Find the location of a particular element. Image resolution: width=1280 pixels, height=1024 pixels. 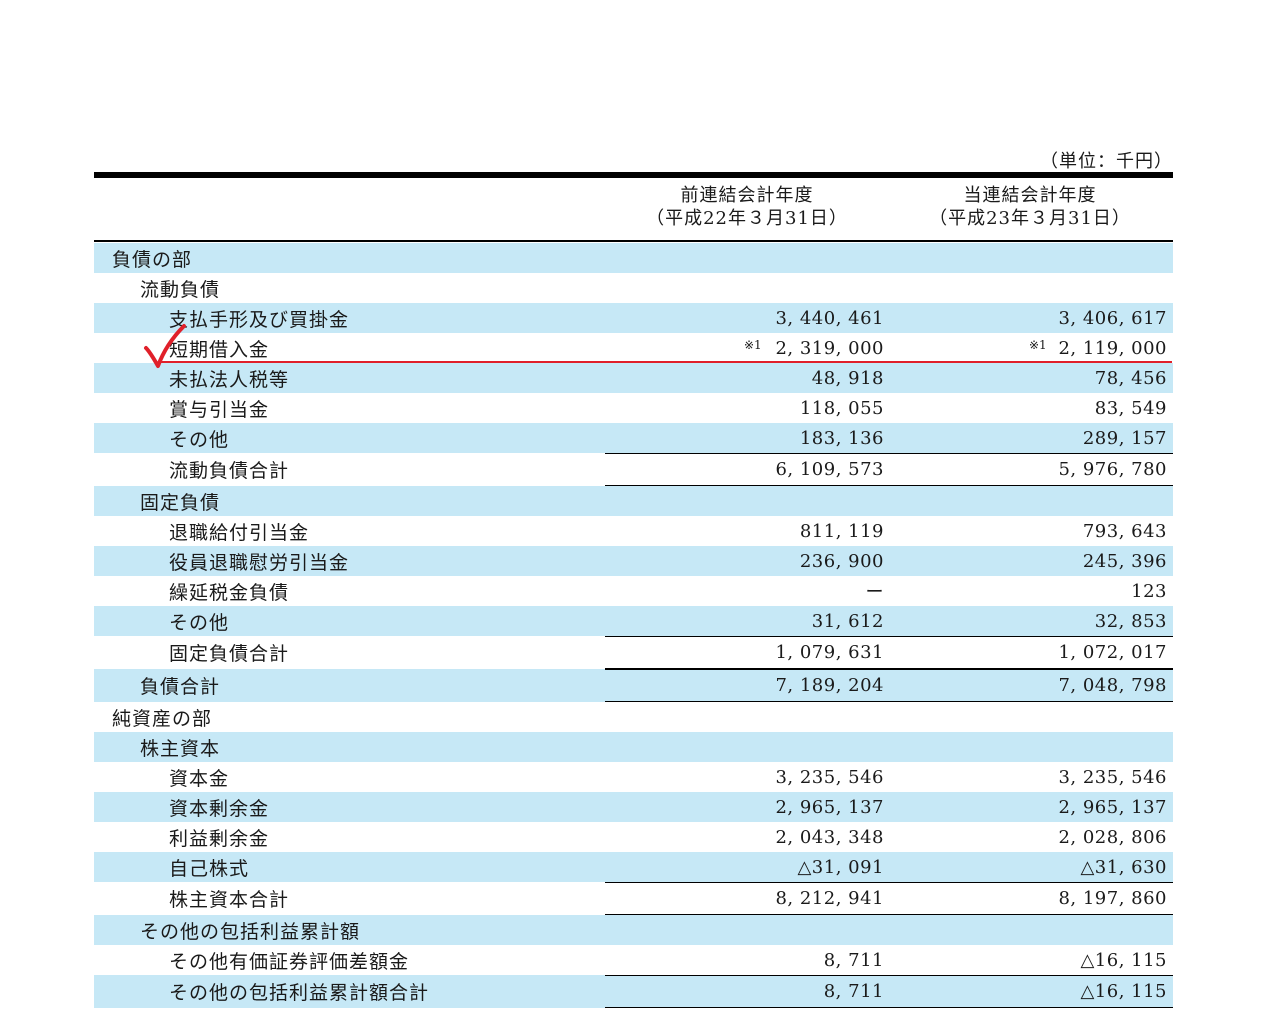

value-prev-year: 118, 055 is located at coordinates (841, 408).